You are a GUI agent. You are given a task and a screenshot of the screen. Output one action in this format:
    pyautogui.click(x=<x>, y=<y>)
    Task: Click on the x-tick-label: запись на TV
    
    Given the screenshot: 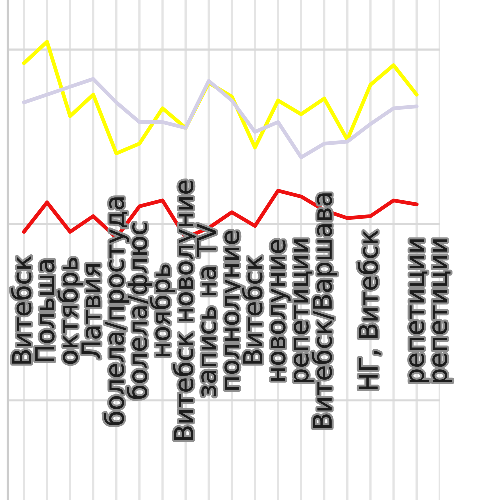 What is the action you would take?
    pyautogui.click(x=206, y=310)
    